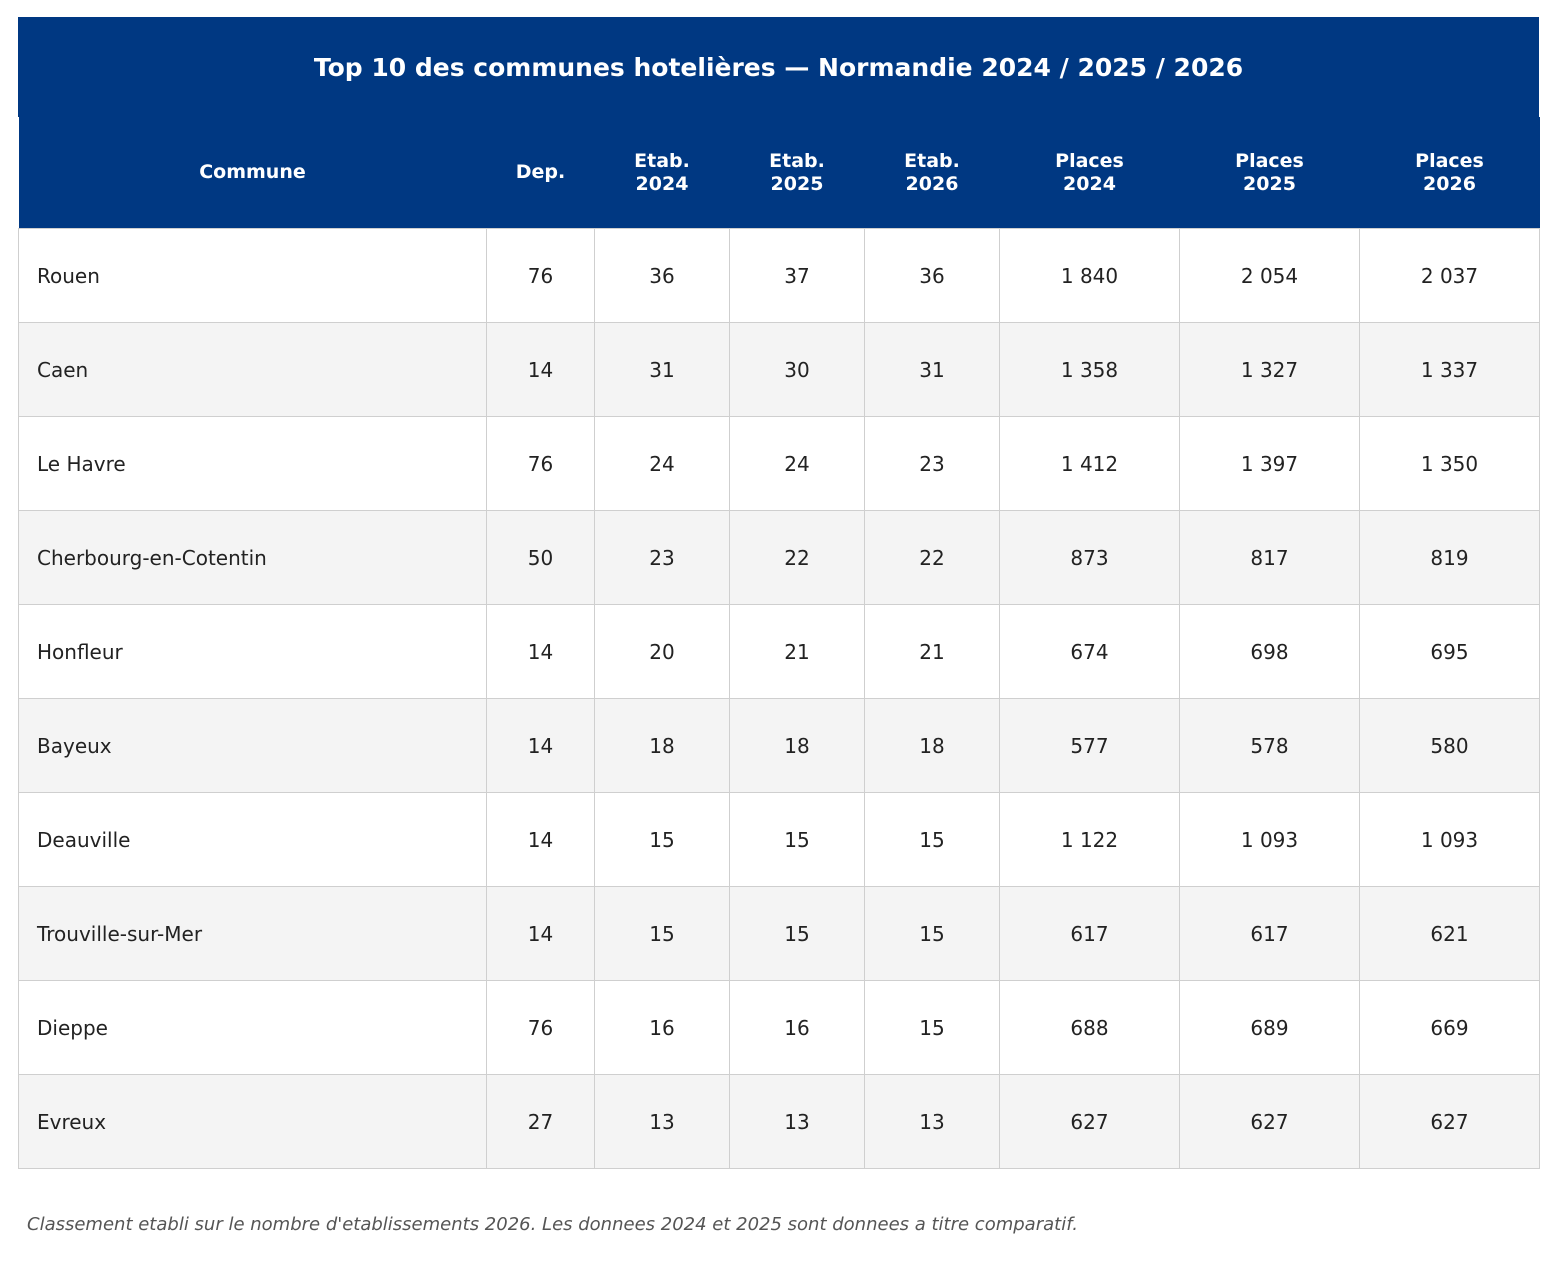 This screenshot has height=1277, width=1556. I want to click on cell-etab-2026: 22, so click(932, 557).